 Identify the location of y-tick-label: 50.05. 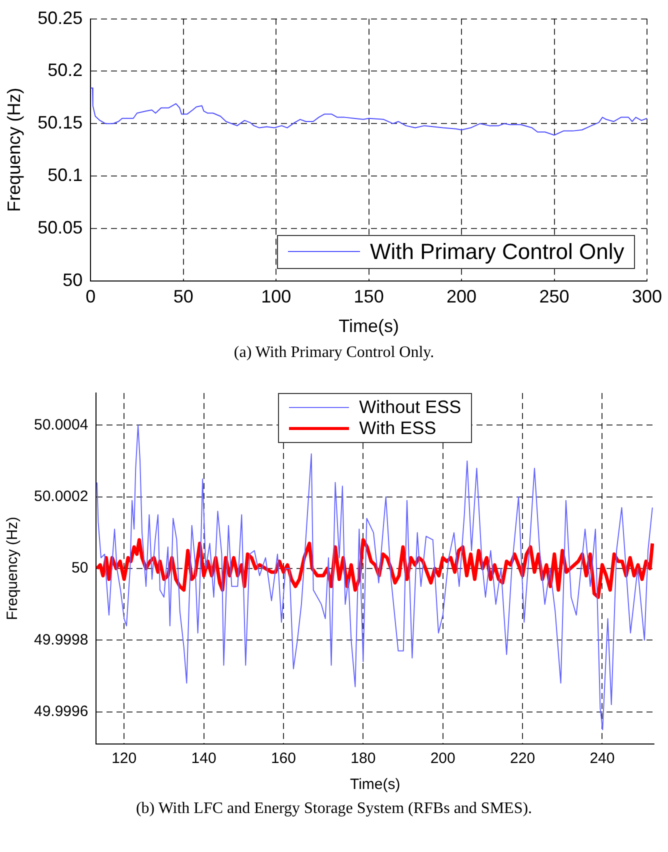
(60, 227).